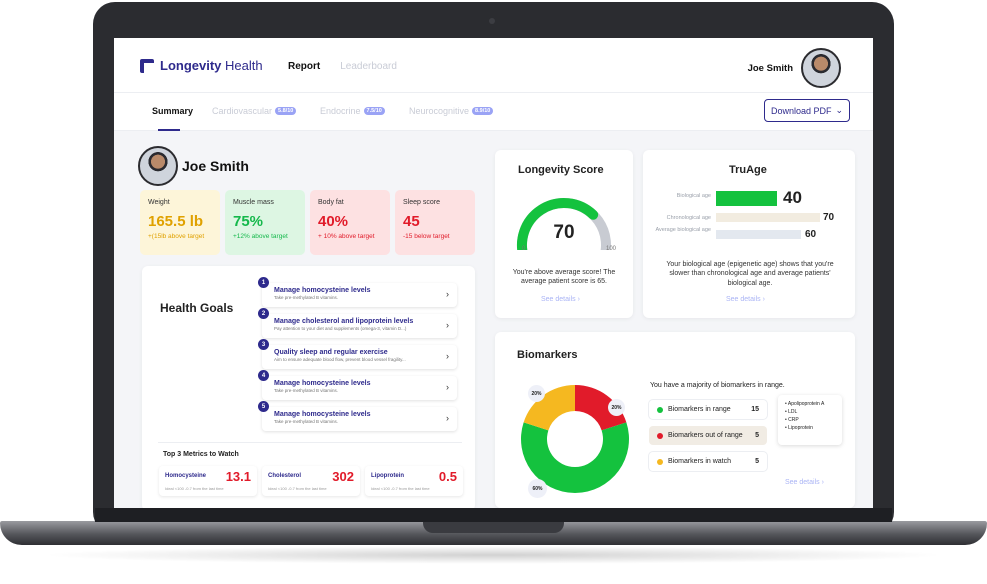 The width and height of the screenshot is (987, 584). I want to click on brand-logo: Longevity Health, so click(201, 65).